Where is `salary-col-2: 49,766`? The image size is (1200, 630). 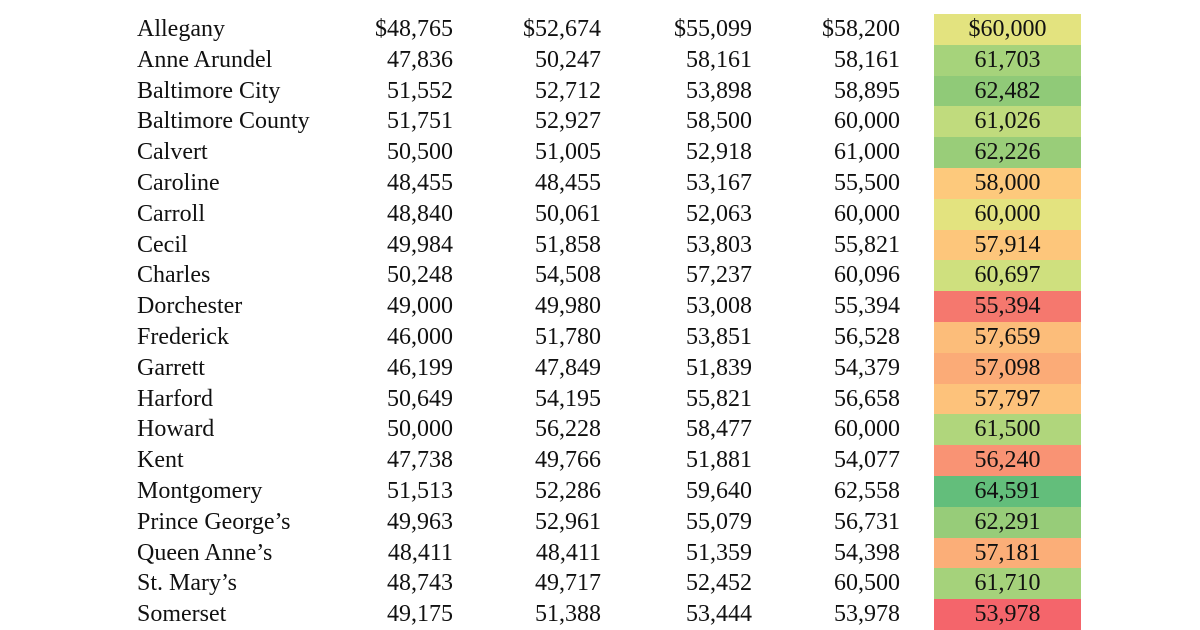
salary-col-2: 49,766 is located at coordinates (568, 460).